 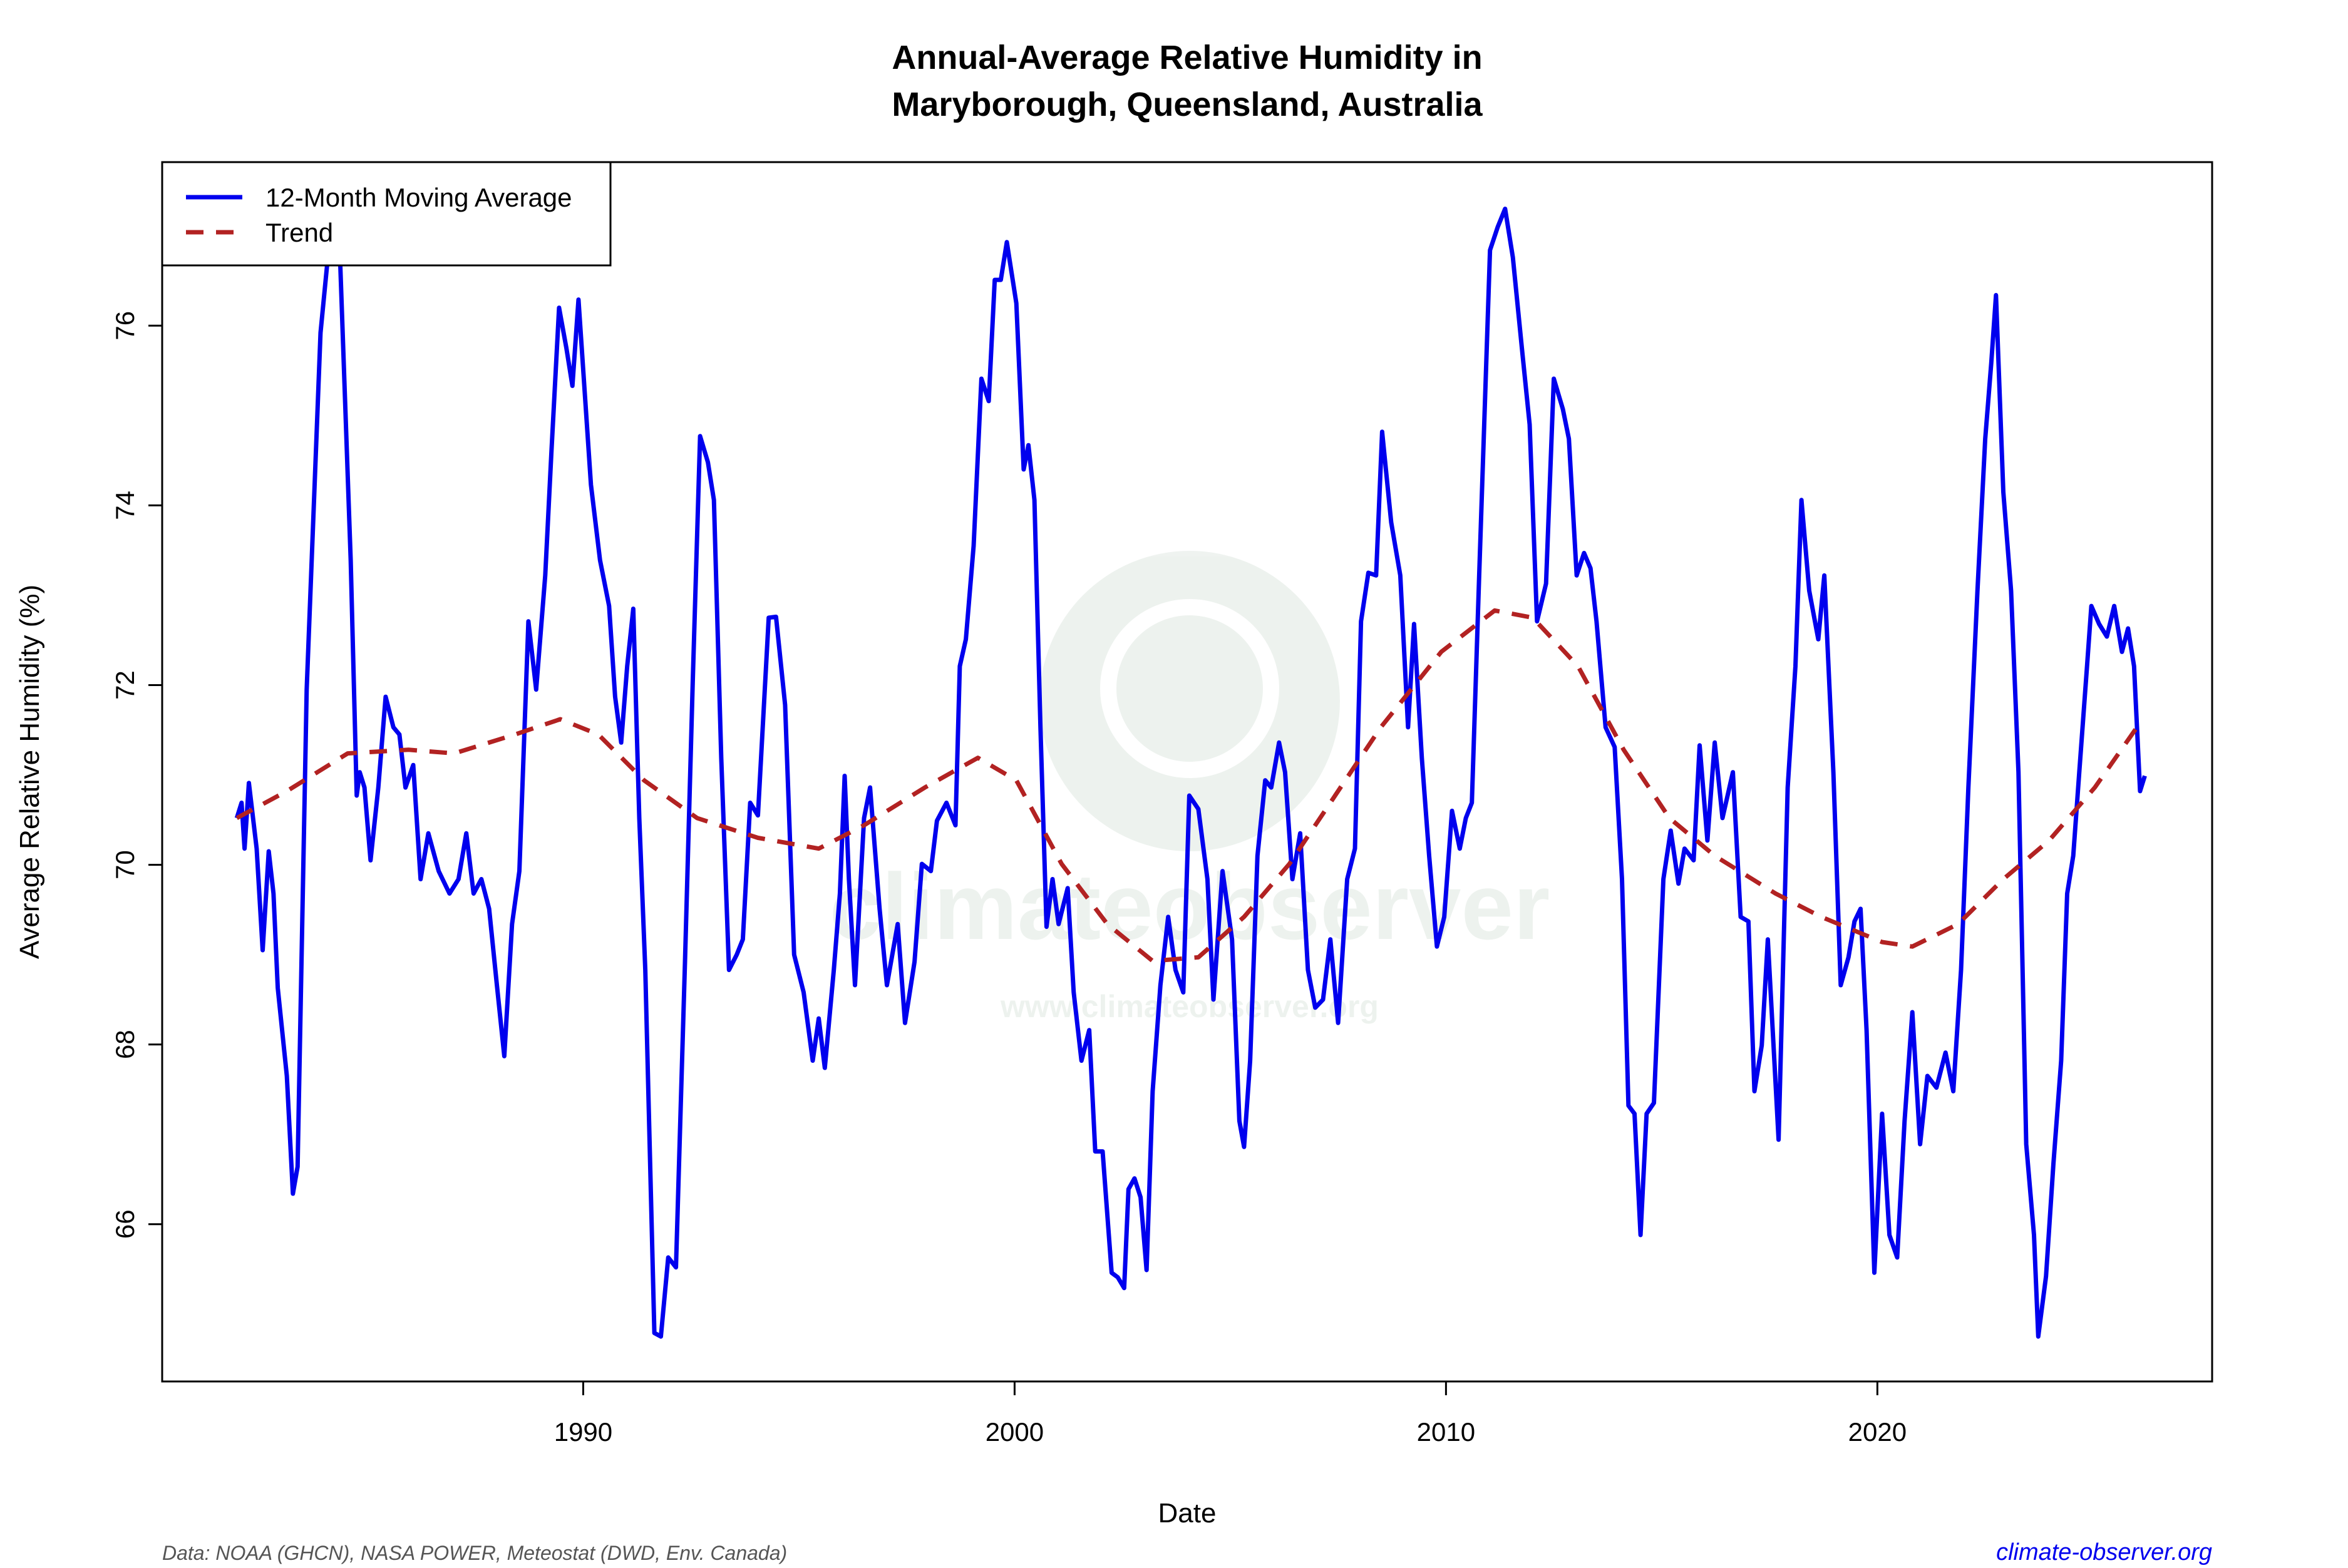 I want to click on credit-link: climate-observer.org, so click(x=2104, y=1552).